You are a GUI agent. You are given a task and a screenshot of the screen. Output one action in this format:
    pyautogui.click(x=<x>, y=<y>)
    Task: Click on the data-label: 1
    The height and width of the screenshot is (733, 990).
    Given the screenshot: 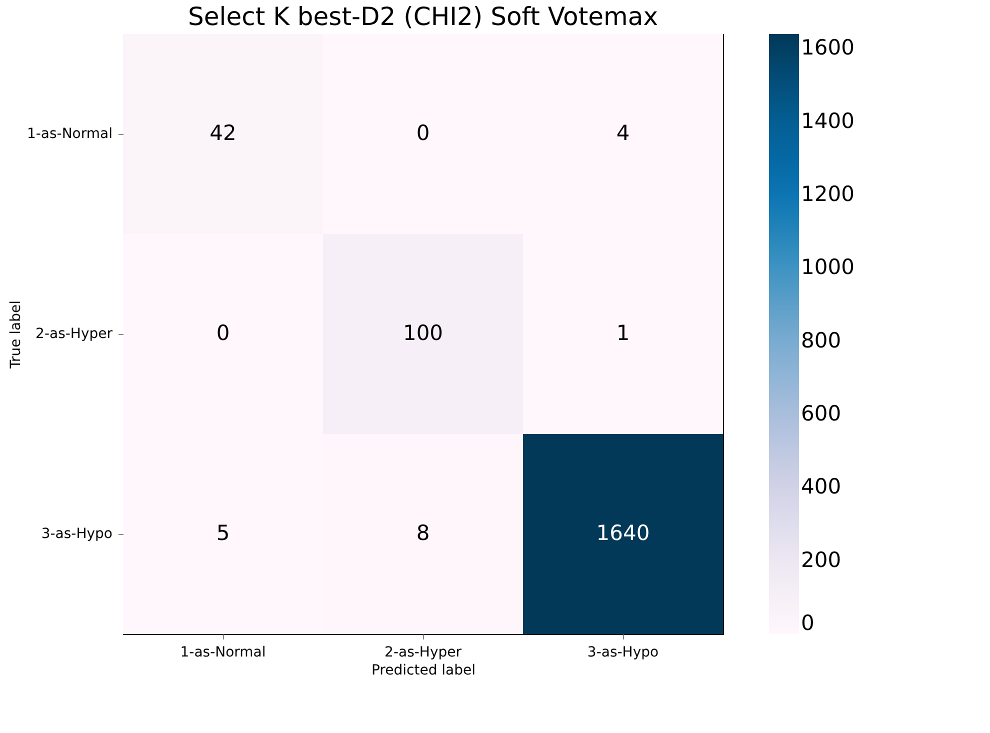 What is the action you would take?
    pyautogui.click(x=623, y=333)
    